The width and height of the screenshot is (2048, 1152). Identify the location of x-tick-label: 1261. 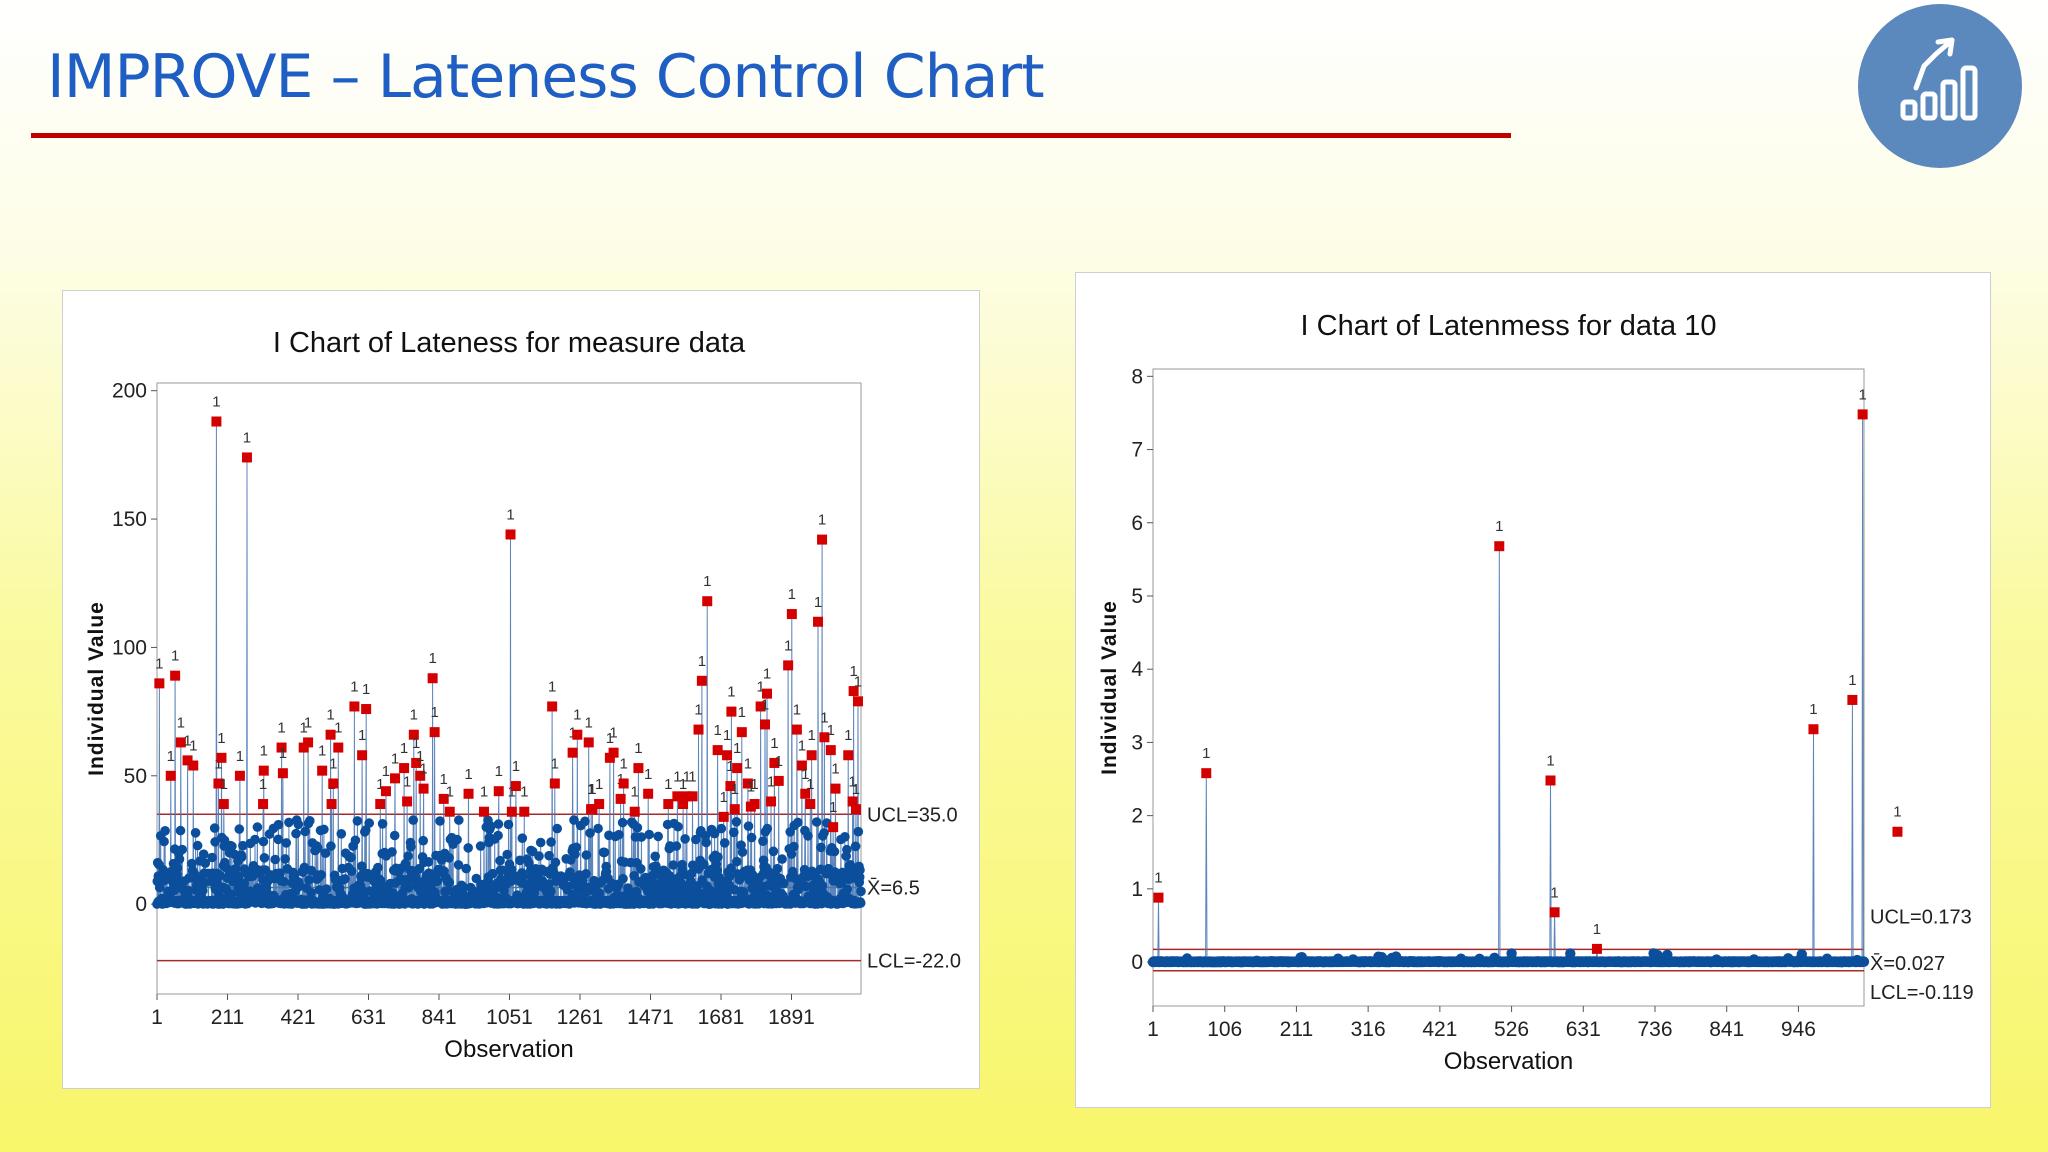
(580, 1017).